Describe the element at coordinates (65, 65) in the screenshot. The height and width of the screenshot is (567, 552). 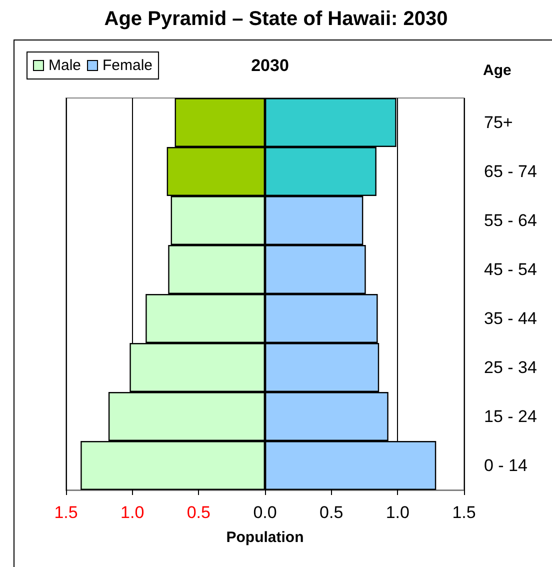
I see `legend-label: Male` at that location.